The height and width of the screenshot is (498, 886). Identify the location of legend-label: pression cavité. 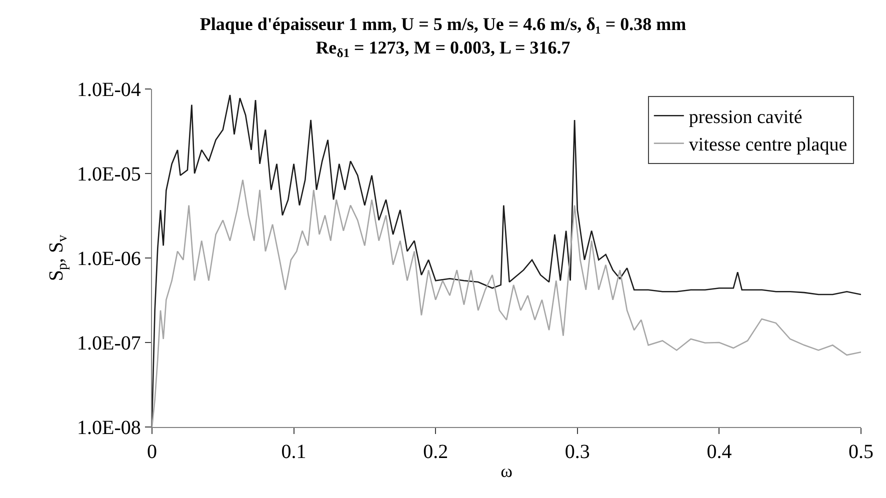
(745, 117).